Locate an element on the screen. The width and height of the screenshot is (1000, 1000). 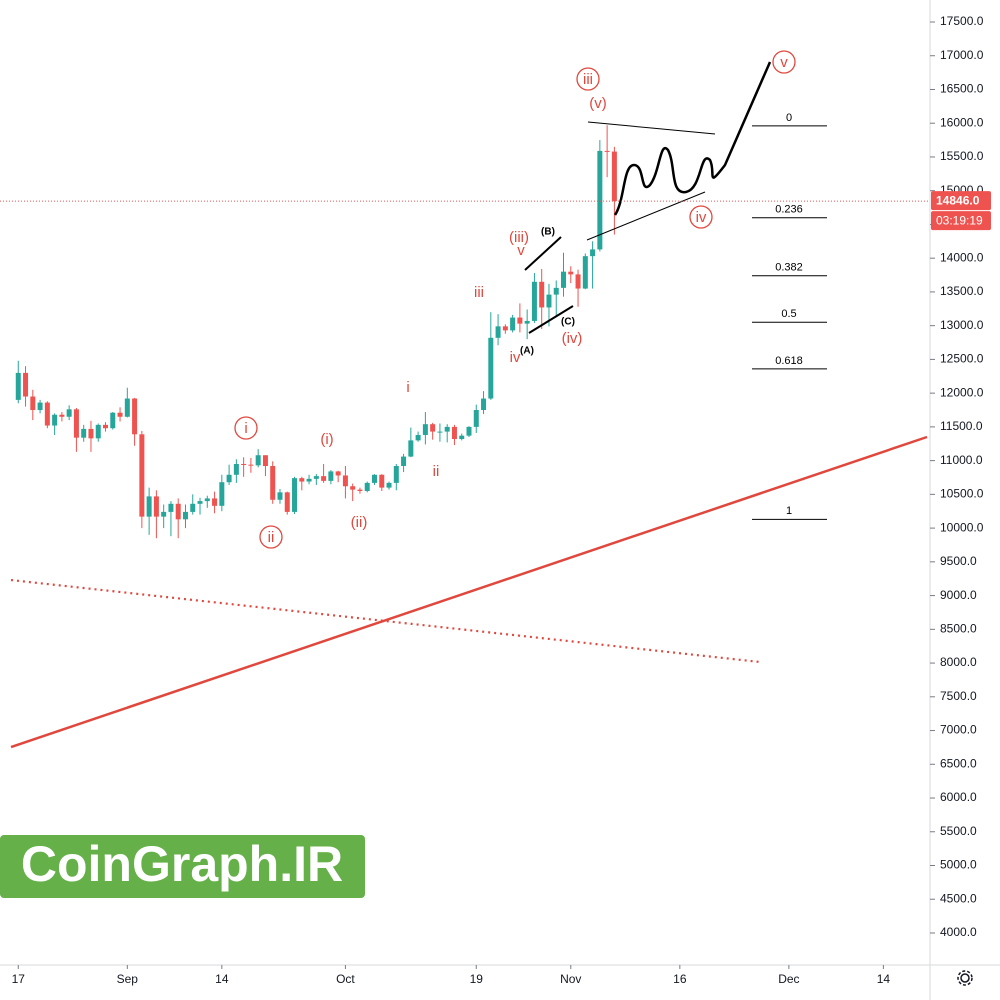
drawings is located at coordinates (648, 197).